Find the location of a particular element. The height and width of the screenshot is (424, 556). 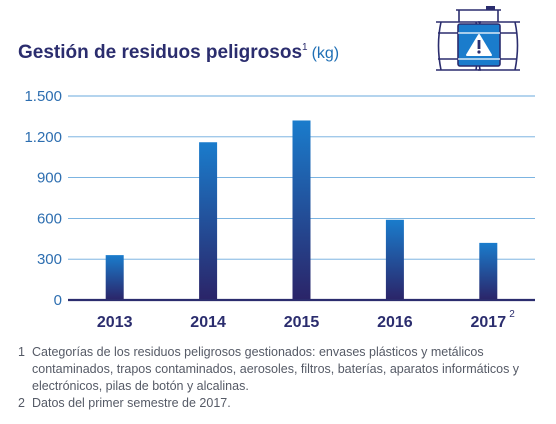

y-tick-label: 900 is located at coordinates (49, 178).